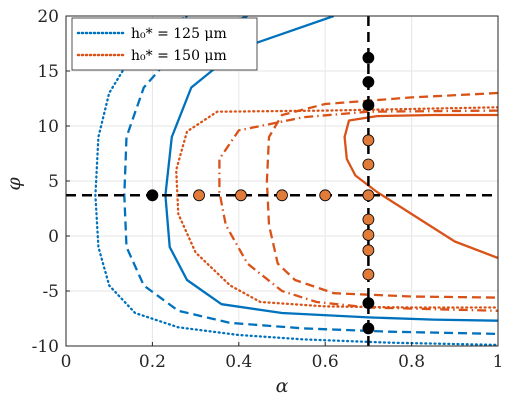  I want to click on legend-label-0: h₀* = 125 μm, so click(179, 34).